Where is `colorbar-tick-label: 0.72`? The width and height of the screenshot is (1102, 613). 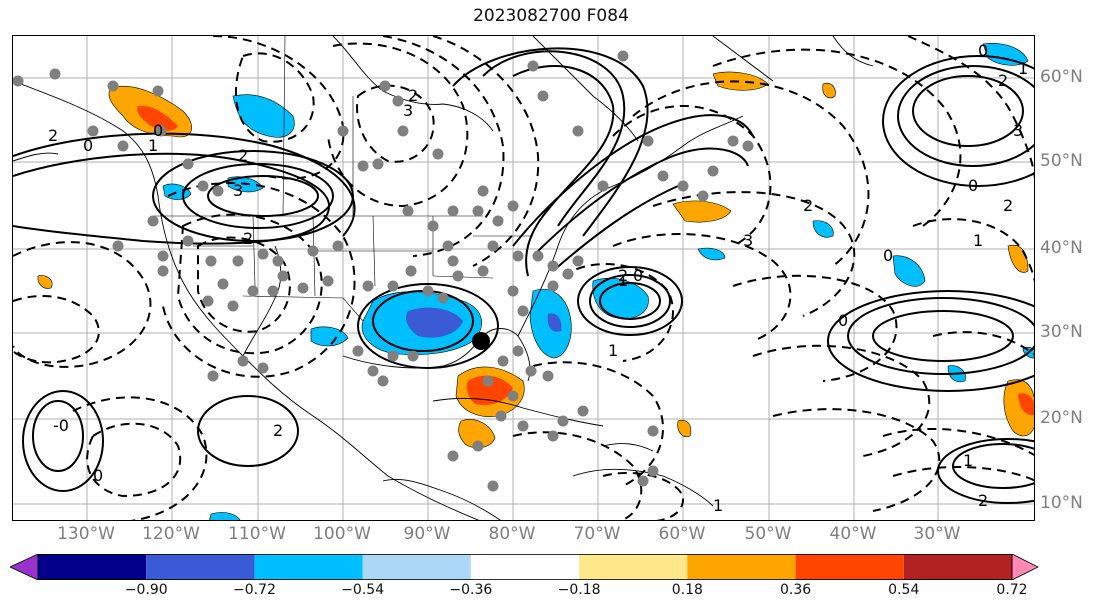 colorbar-tick-label: 0.72 is located at coordinates (1012, 590).